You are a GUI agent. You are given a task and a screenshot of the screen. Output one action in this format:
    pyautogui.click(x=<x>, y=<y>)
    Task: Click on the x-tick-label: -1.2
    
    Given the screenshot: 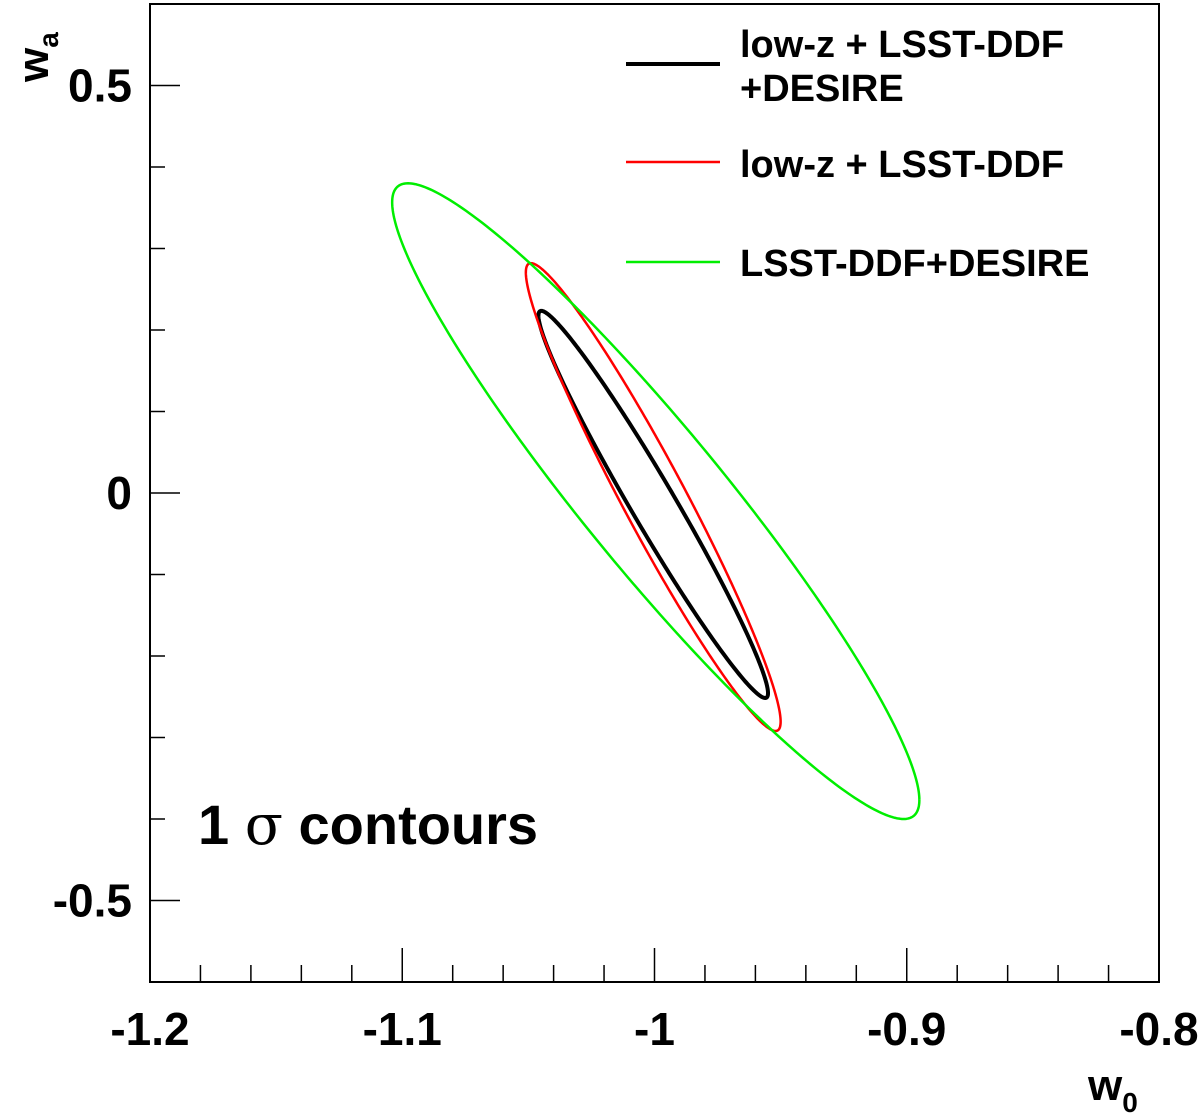 What is the action you would take?
    pyautogui.click(x=149, y=1029)
    